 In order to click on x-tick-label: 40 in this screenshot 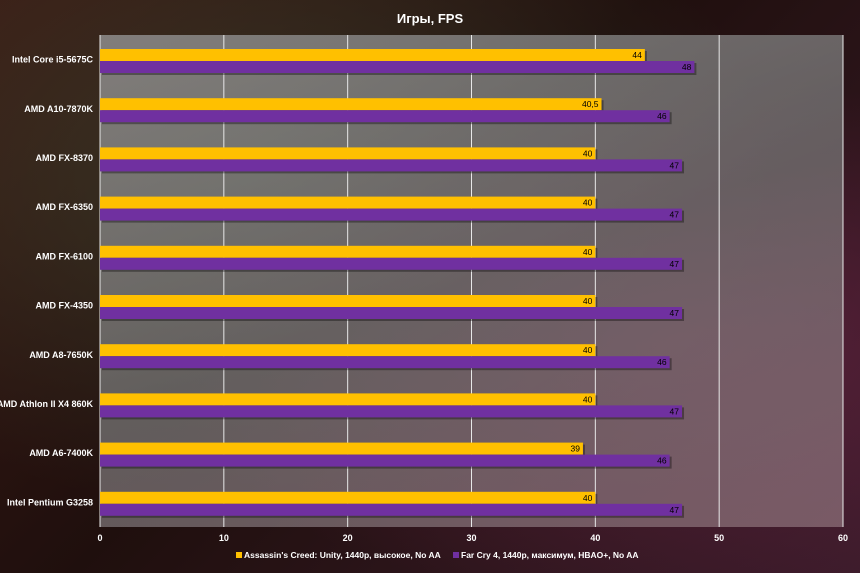, I will do `click(595, 538)`.